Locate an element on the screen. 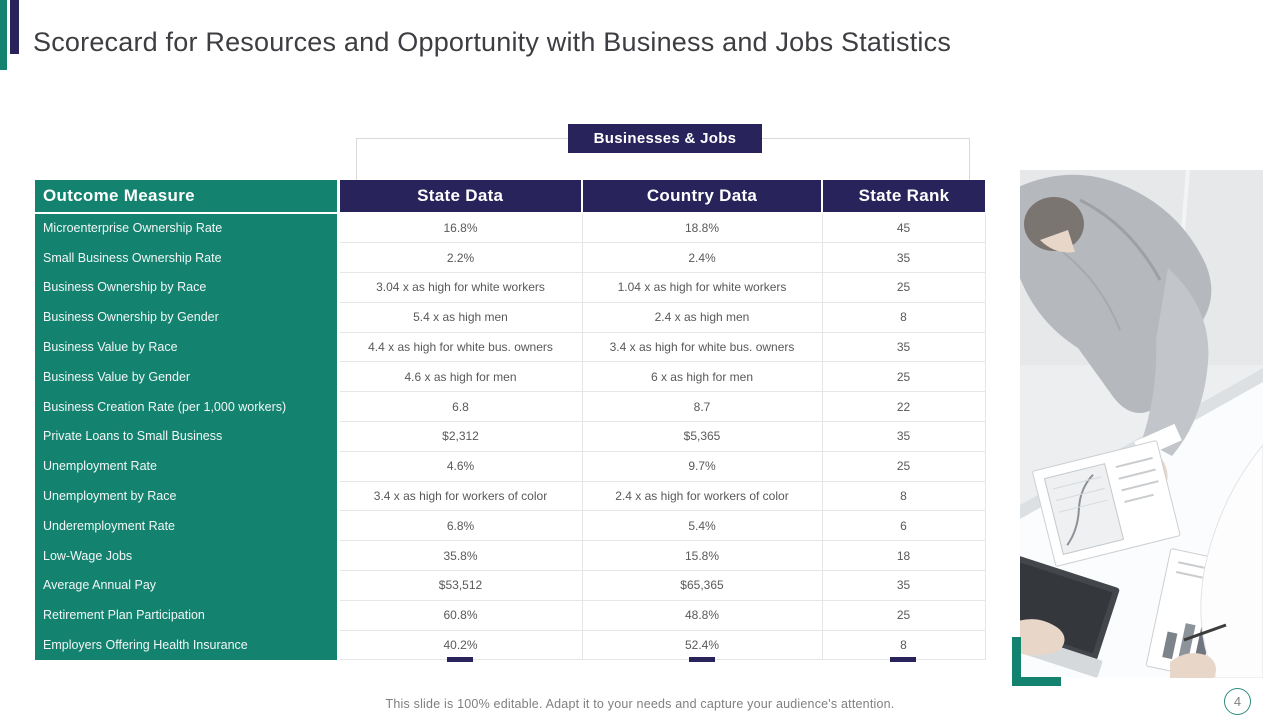 Image resolution: width=1280 pixels, height=720 pixels. state-cell: $53,512 is located at coordinates (460, 585).